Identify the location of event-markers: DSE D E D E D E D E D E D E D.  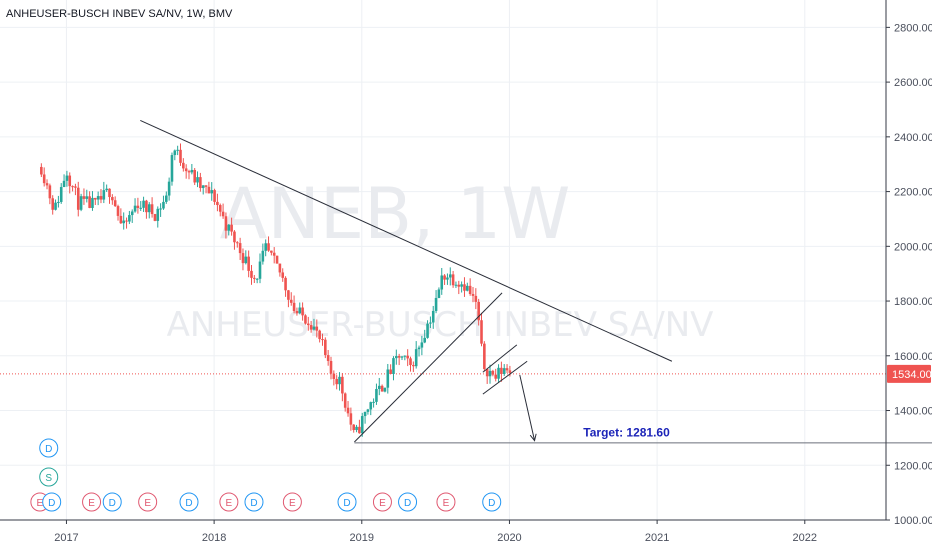
(266, 475).